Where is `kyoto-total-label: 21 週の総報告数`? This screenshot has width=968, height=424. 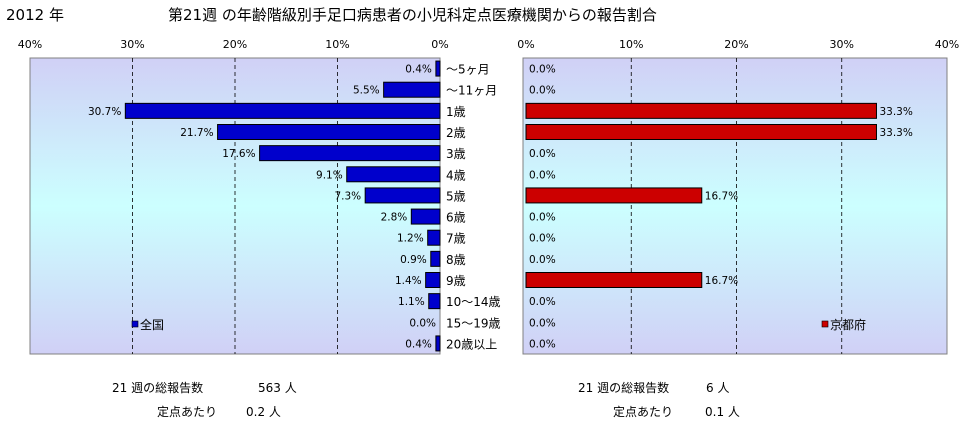
kyoto-total-label: 21 週の総報告数 is located at coordinates (624, 388).